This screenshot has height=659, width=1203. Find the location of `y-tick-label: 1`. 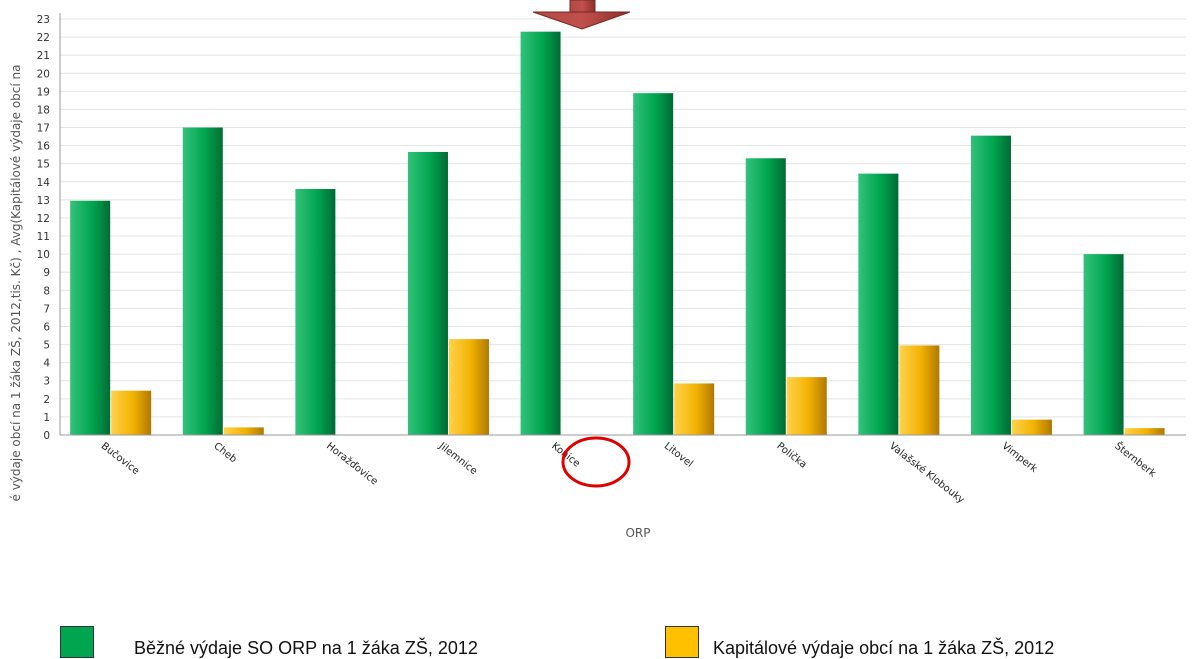

y-tick-label: 1 is located at coordinates (46, 418).